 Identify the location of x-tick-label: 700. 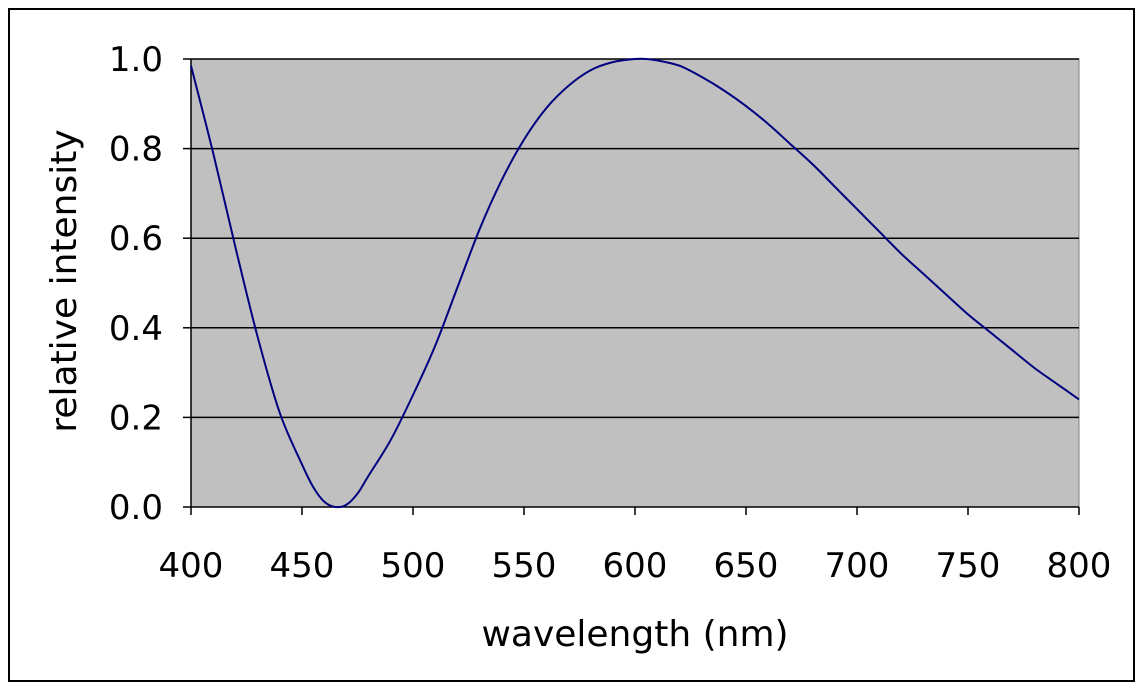
(857, 566).